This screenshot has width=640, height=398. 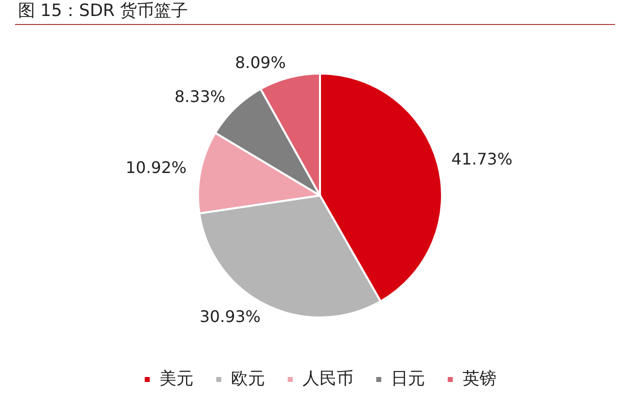 What do you see at coordinates (156, 168) in the screenshot?
I see `data-label: 10.92%` at bounding box center [156, 168].